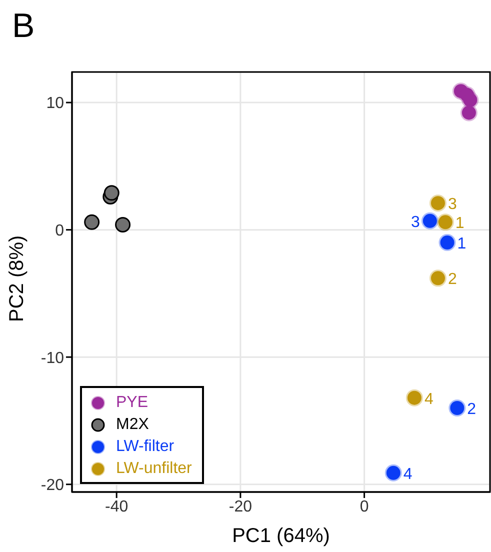 Image resolution: width=491 pixels, height=552 pixels. Describe the element at coordinates (55, 103) in the screenshot. I see `y-tick-label: 10` at that location.